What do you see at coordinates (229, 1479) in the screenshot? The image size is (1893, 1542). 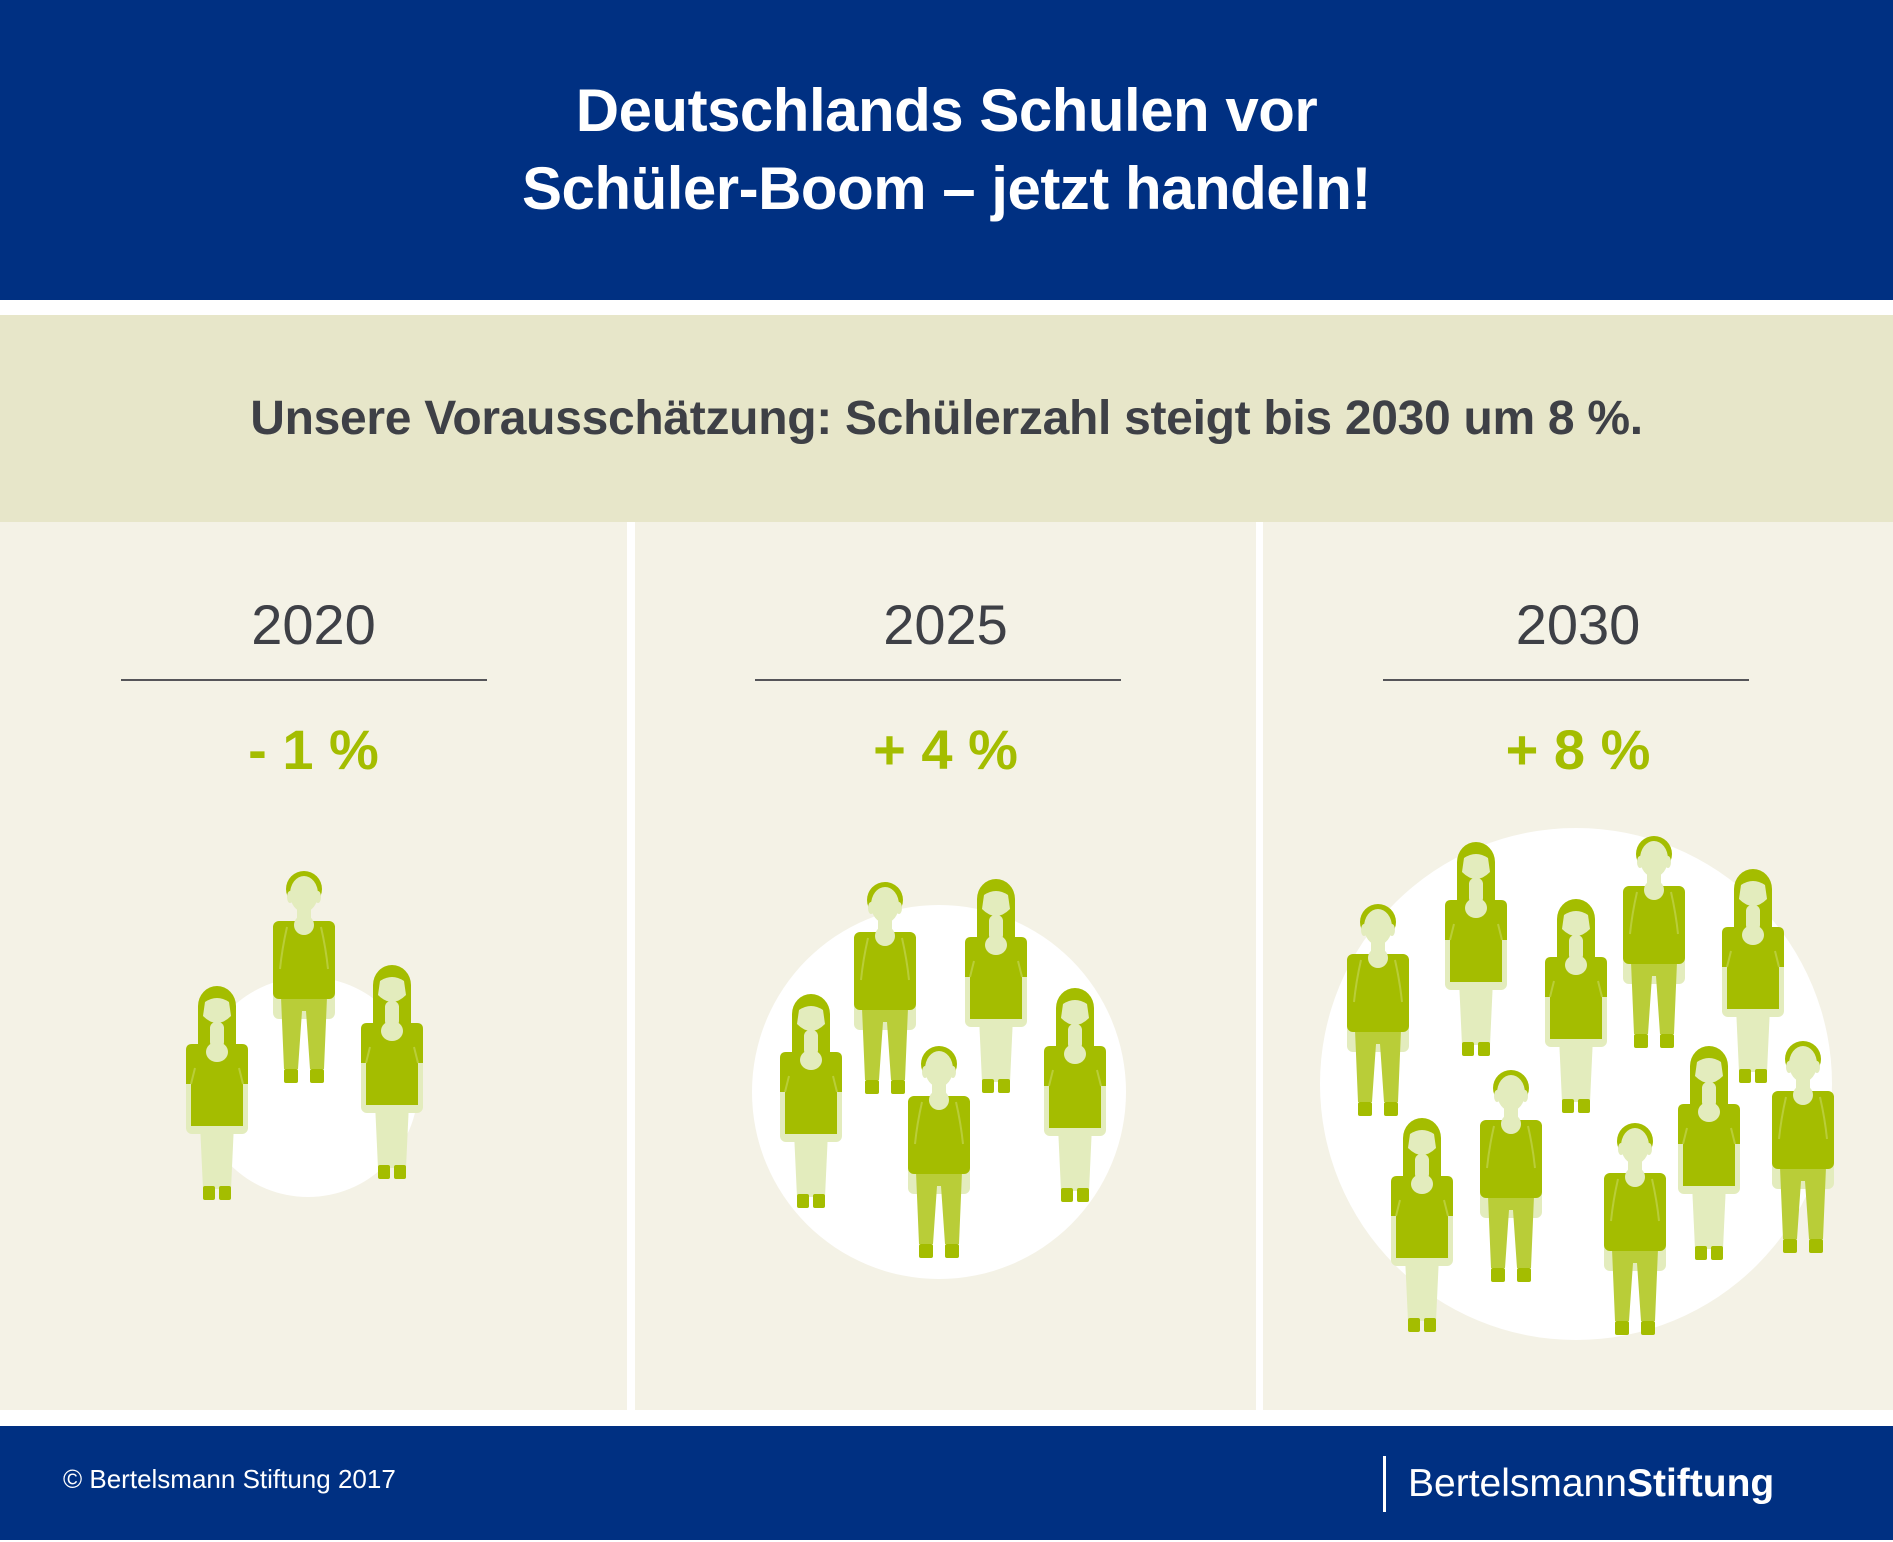 I see `copyright: © Bertelsmann Stiftung 2017` at bounding box center [229, 1479].